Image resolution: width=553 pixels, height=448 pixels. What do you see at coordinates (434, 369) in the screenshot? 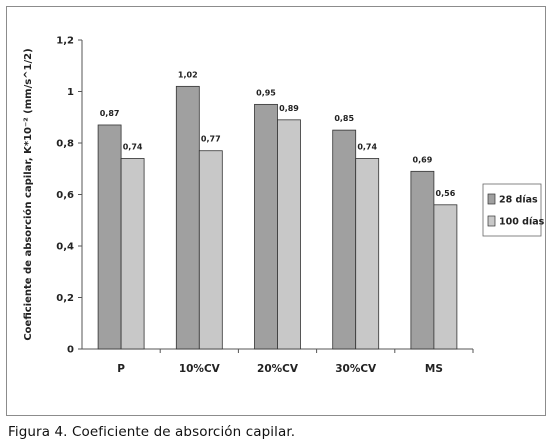
I see `x-tick-label: MS` at bounding box center [434, 369].